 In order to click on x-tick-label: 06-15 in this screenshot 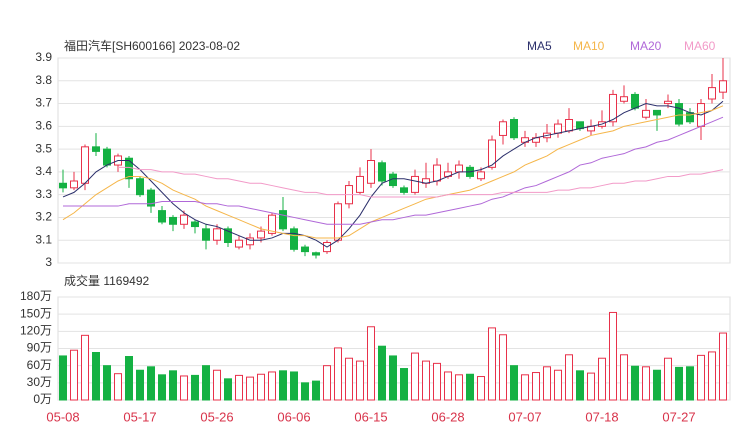, I will do `click(370, 416)`.